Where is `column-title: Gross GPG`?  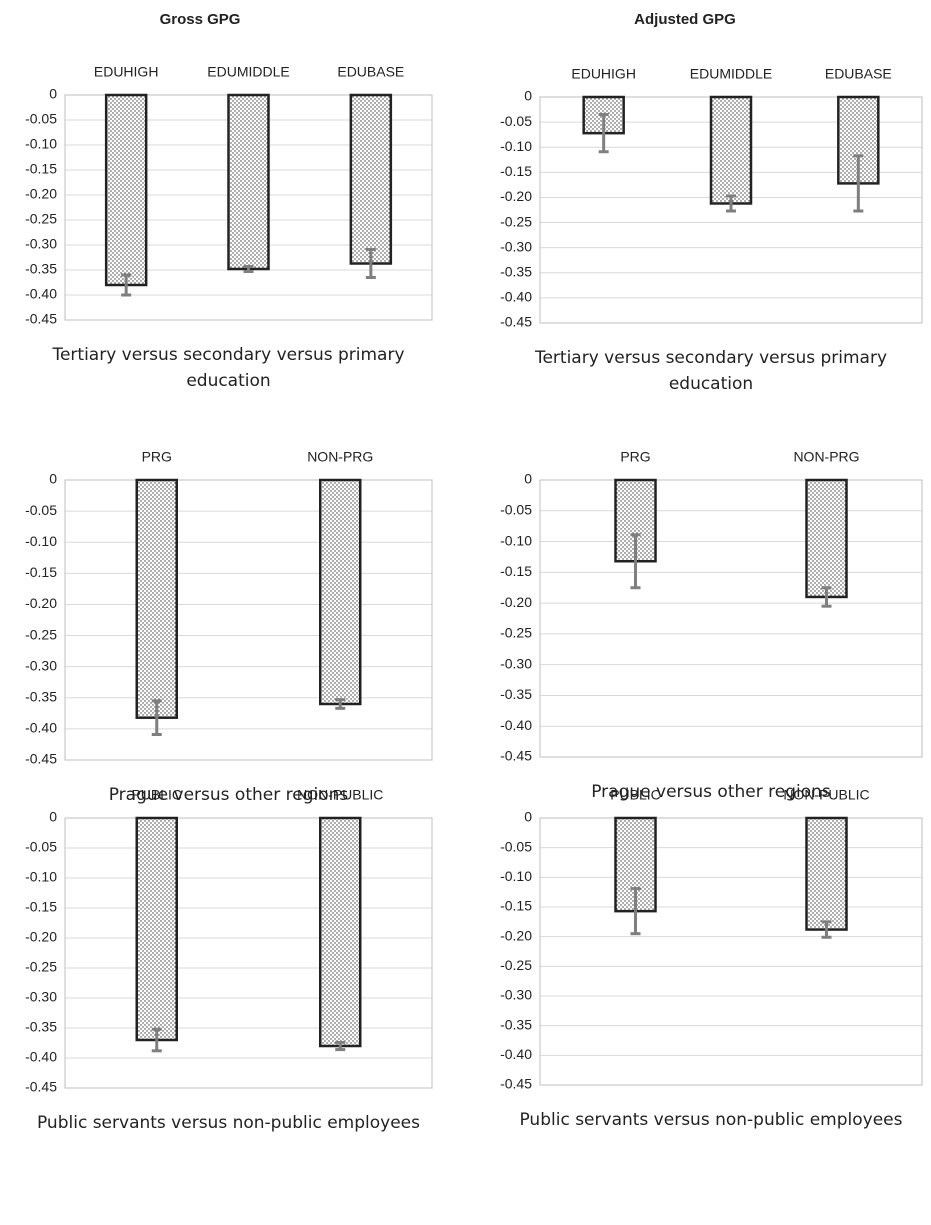 column-title: Gross GPG is located at coordinates (200, 19).